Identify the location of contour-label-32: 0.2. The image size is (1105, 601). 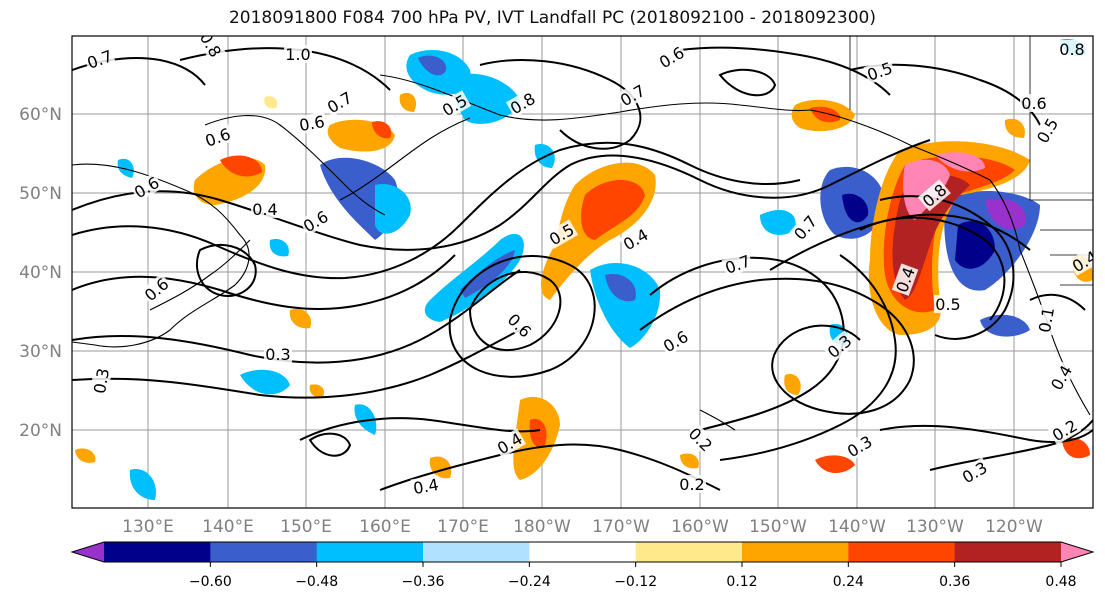
(692, 484).